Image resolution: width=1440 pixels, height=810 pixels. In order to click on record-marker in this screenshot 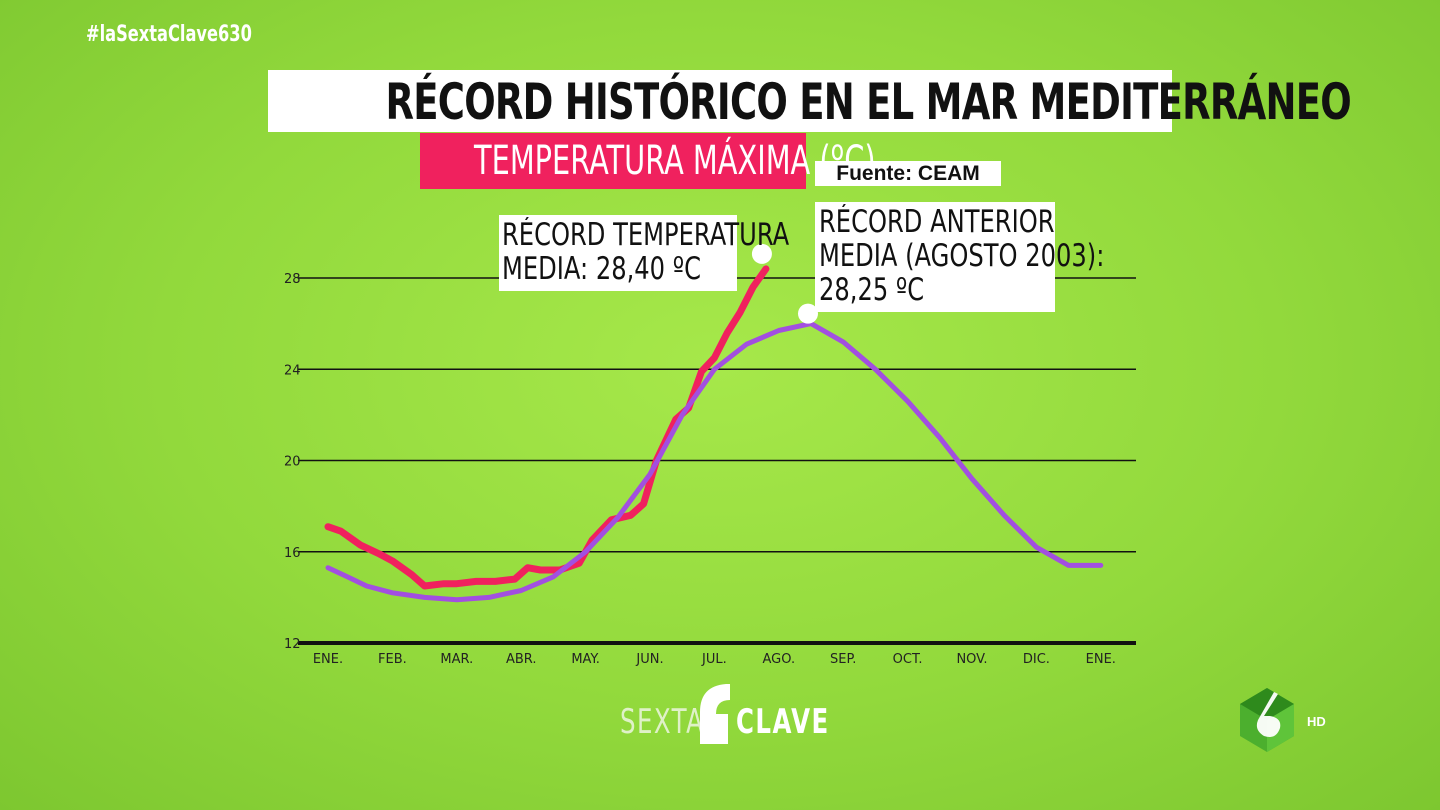, I will do `click(761, 253)`.